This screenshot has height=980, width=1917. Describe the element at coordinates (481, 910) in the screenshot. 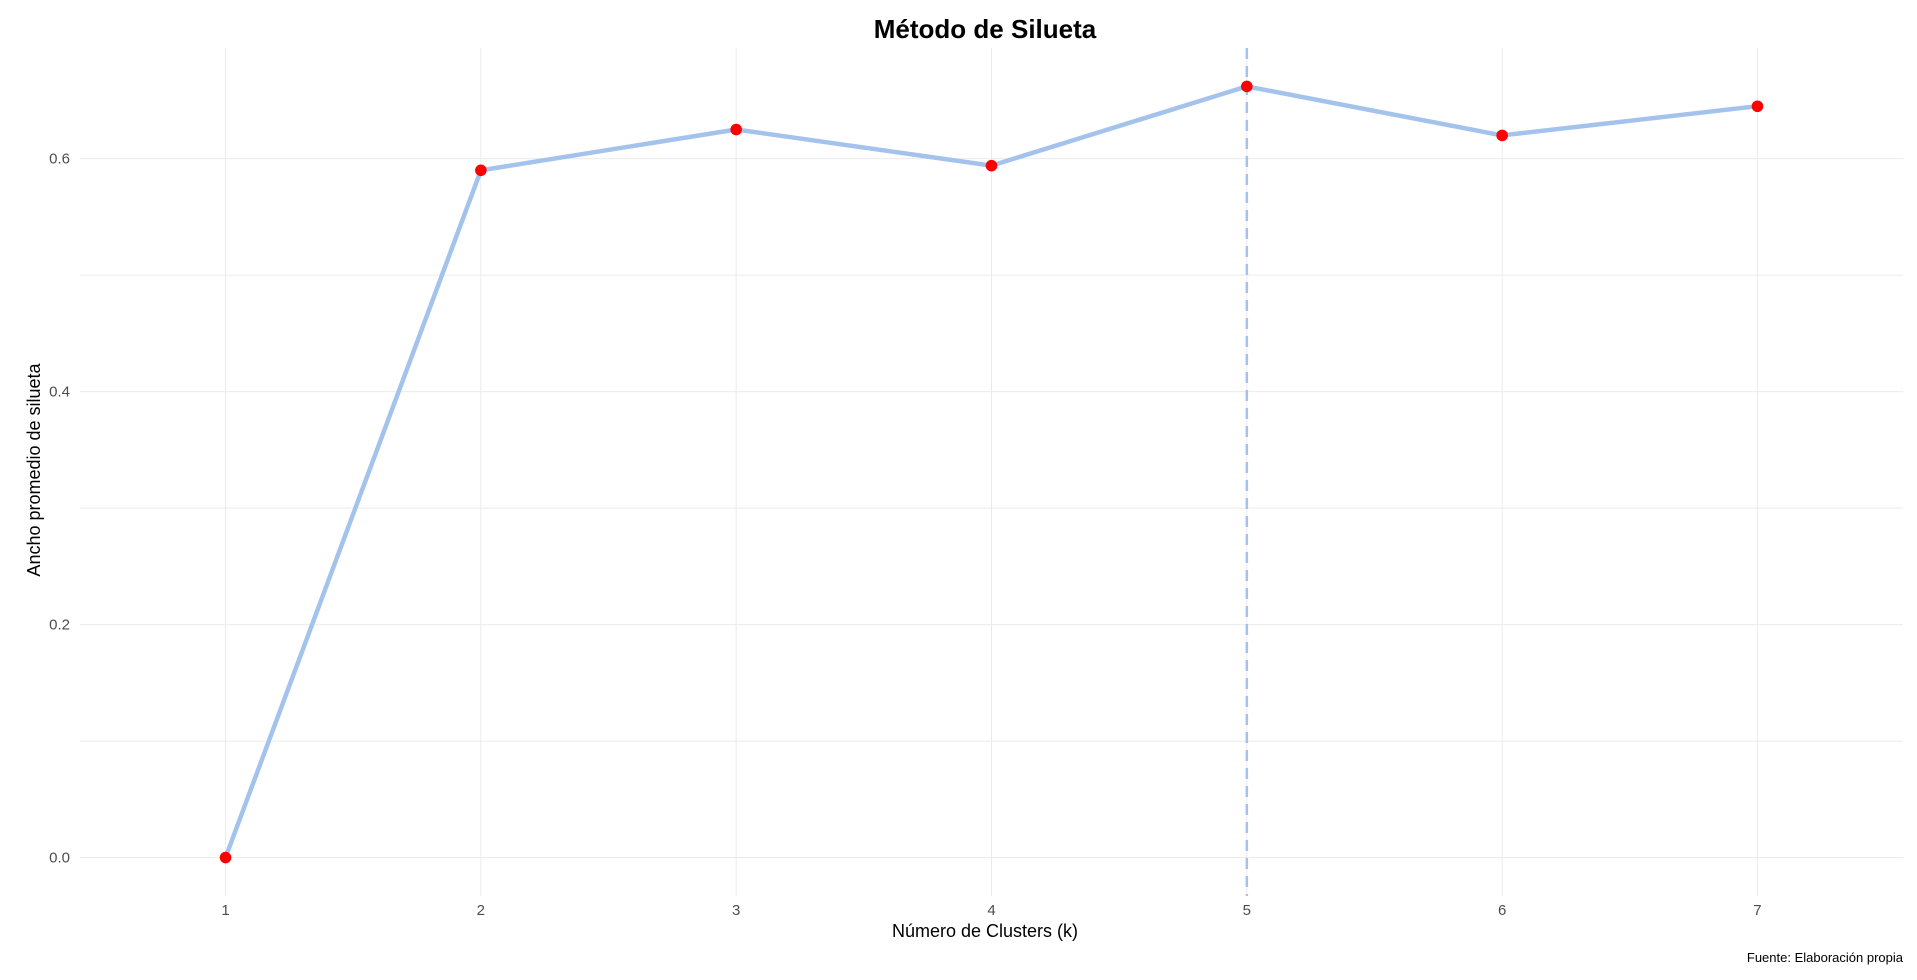

I see `x-tick-label: 2` at that location.